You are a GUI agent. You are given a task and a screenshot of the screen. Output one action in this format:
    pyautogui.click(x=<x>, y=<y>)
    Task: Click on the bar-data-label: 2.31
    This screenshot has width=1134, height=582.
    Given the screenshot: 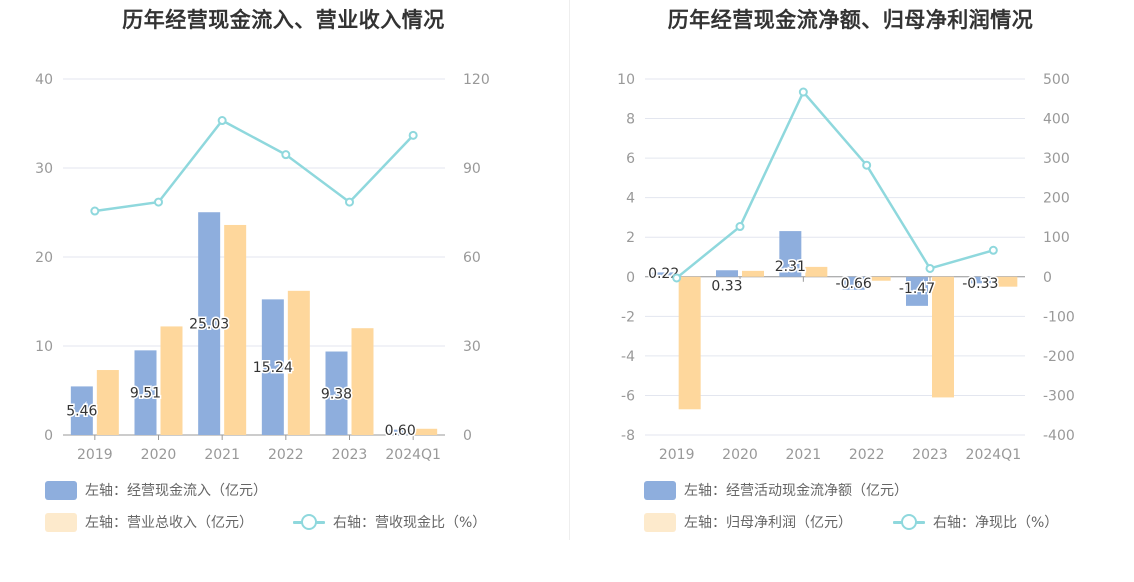 What is the action you would take?
    pyautogui.click(x=790, y=267)
    